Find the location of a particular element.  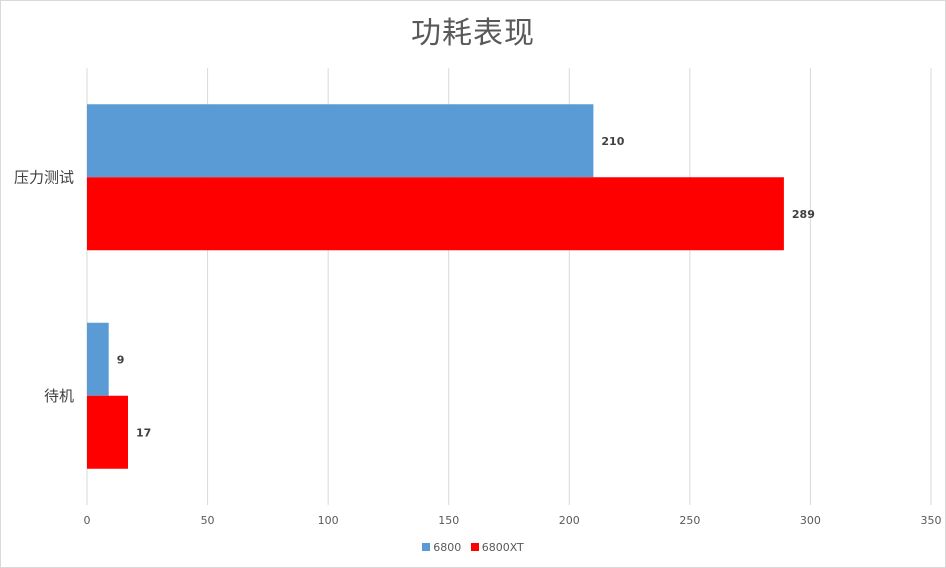

x-tick-label: 350 is located at coordinates (931, 520).